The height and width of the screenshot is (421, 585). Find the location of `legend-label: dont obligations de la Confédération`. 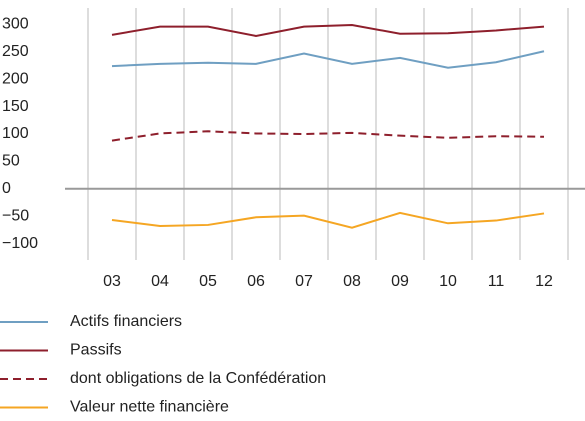

legend-label: dont obligations de la Confédération is located at coordinates (198, 378).